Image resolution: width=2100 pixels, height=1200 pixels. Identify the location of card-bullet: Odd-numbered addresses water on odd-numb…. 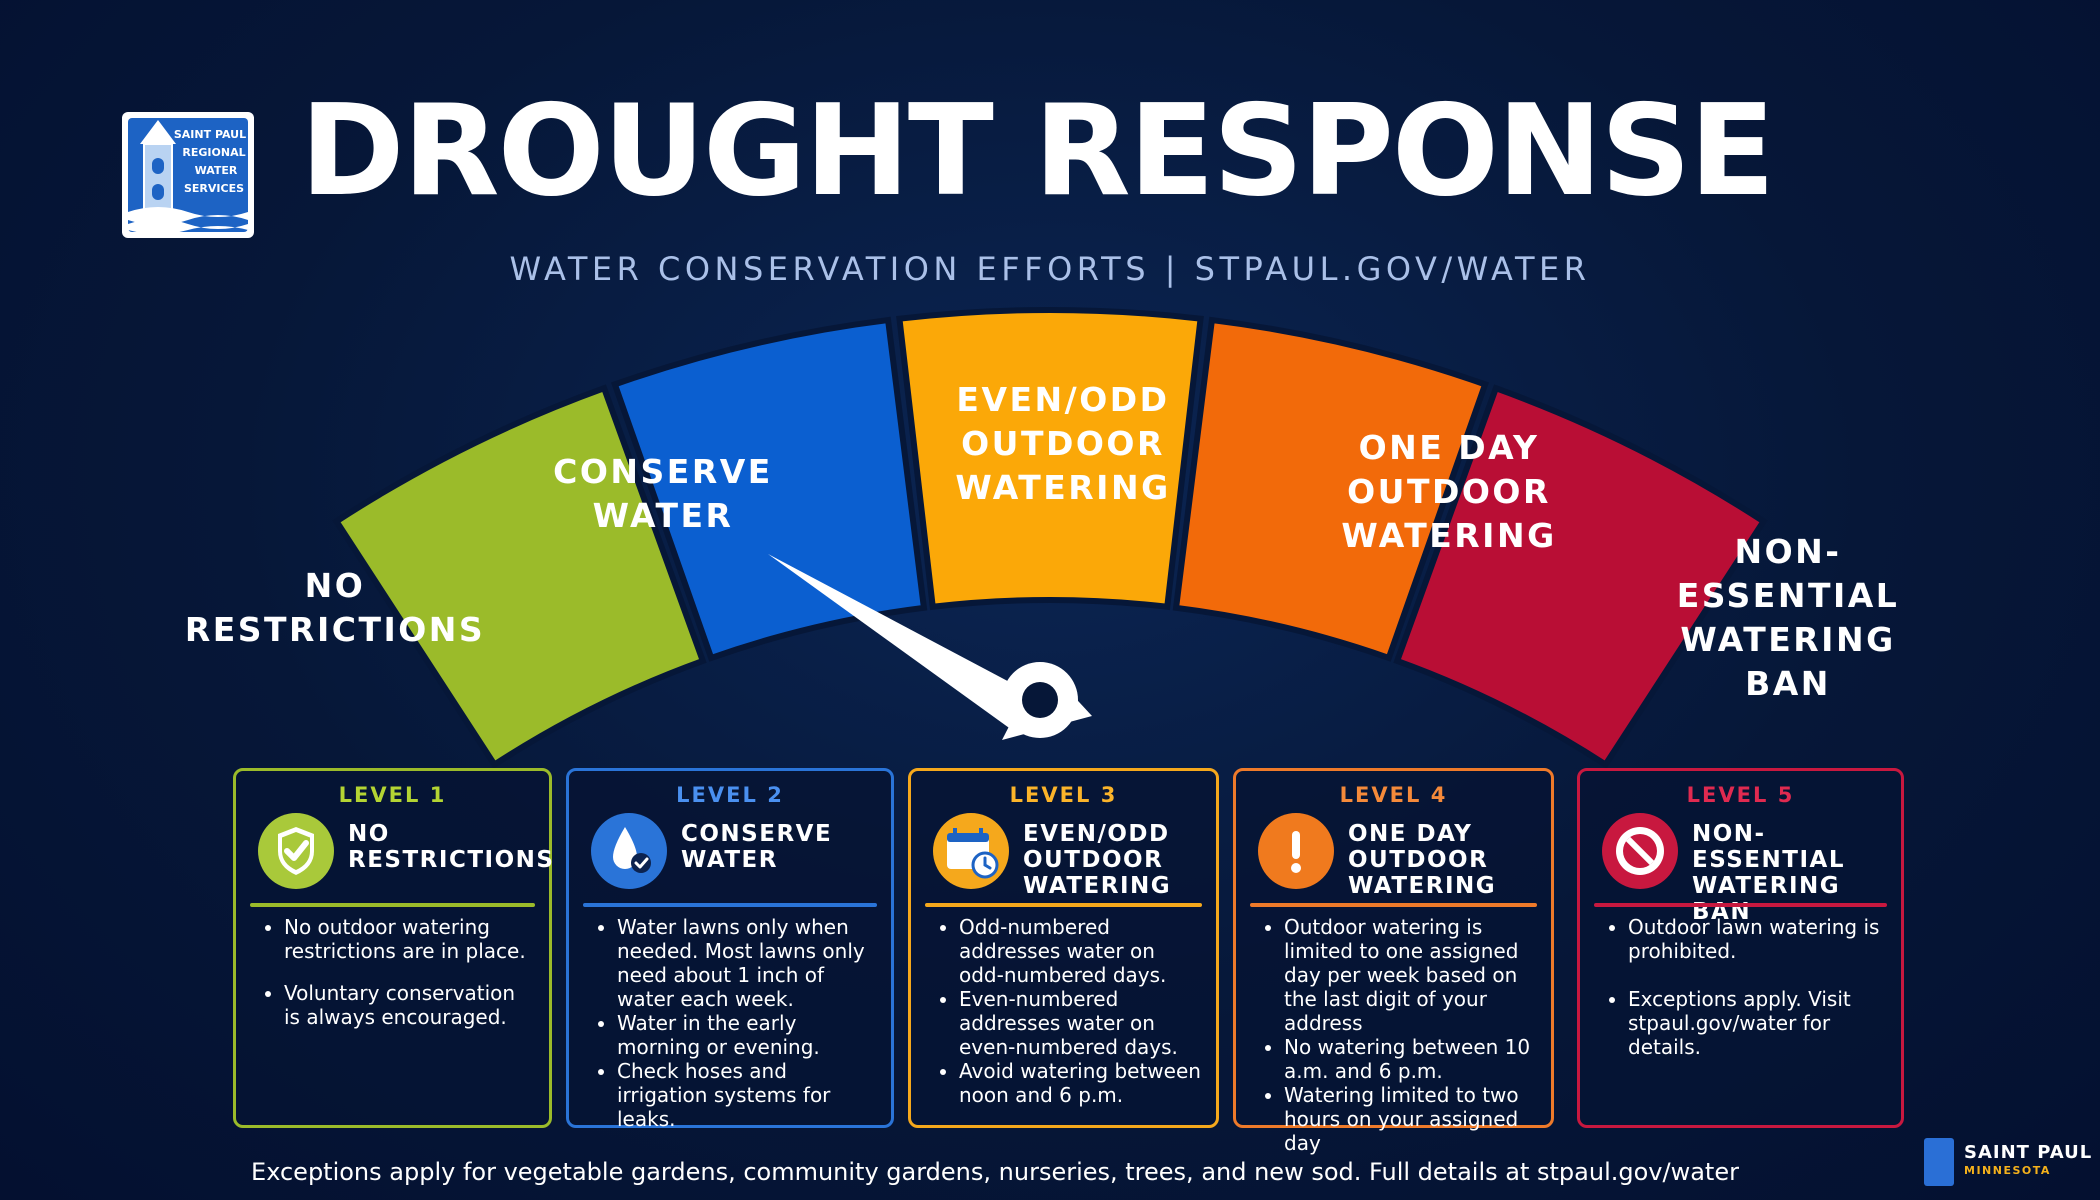
(1081, 951).